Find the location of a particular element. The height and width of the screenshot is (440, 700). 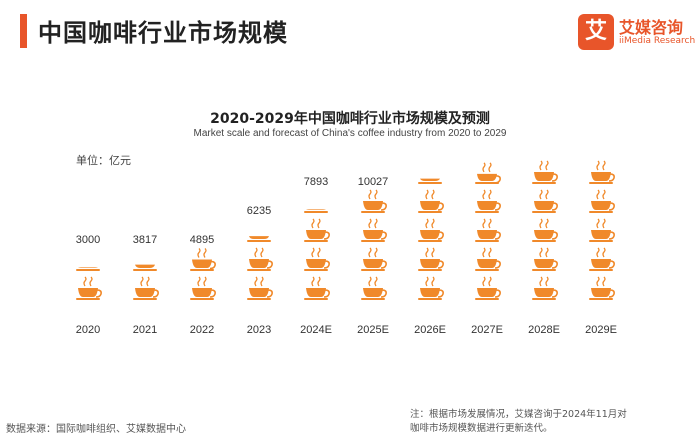

data-source: 数据来源：国际咖啡组织、艾媒数据中心 is located at coordinates (96, 429).